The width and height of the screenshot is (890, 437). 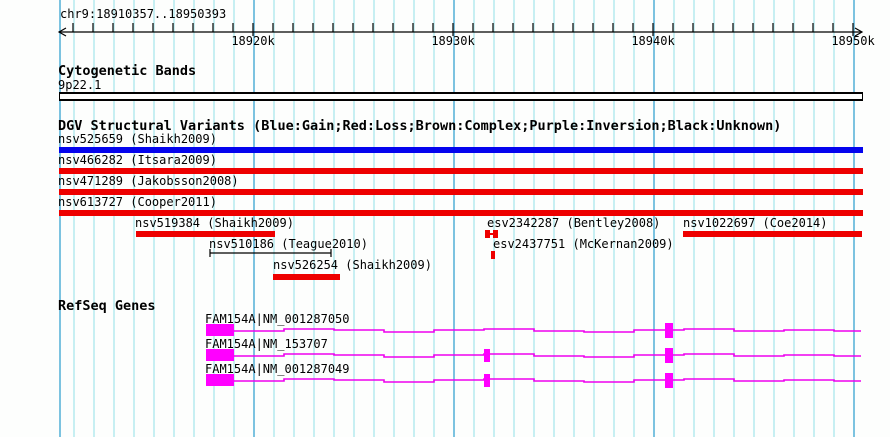 What do you see at coordinates (583, 244) in the screenshot?
I see `variant-label: esv2437751 (McKernan2009)` at bounding box center [583, 244].